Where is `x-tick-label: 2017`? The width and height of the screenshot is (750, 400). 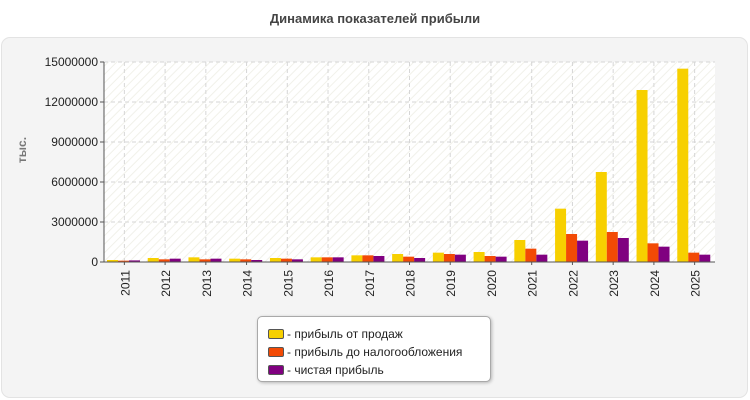
x-tick-label: 2017 is located at coordinates (370, 283).